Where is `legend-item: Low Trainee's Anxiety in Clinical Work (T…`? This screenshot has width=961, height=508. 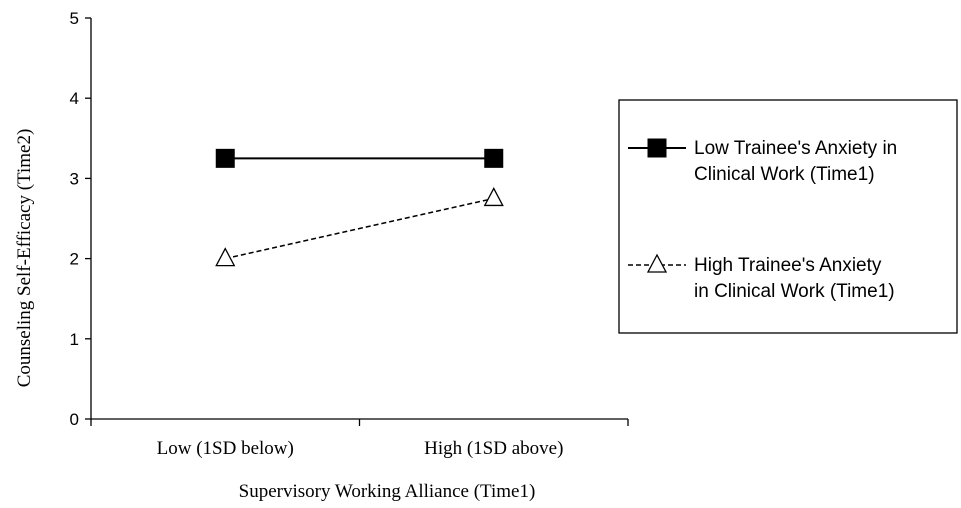
legend-item: Low Trainee's Anxiety in Clinical Work (T… is located at coordinates (762, 161).